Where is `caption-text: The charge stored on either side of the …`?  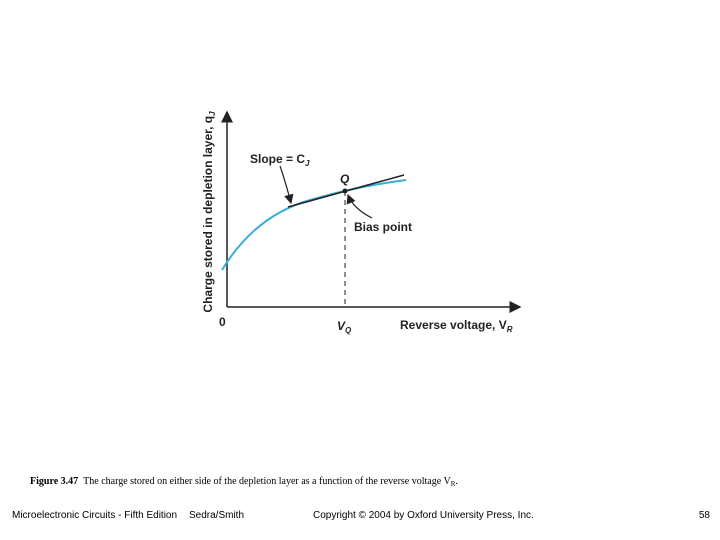 caption-text: The charge stored on either side of the … is located at coordinates (267, 481).